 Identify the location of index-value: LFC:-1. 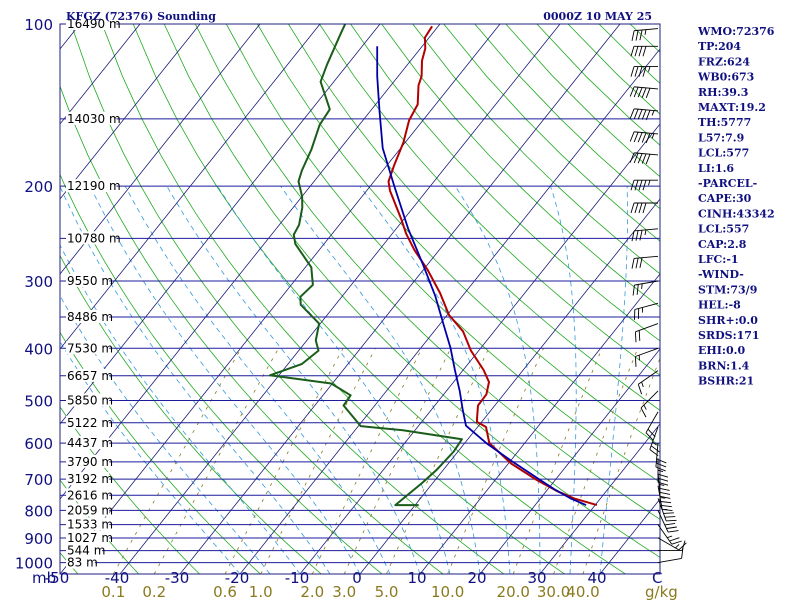
(718, 259).